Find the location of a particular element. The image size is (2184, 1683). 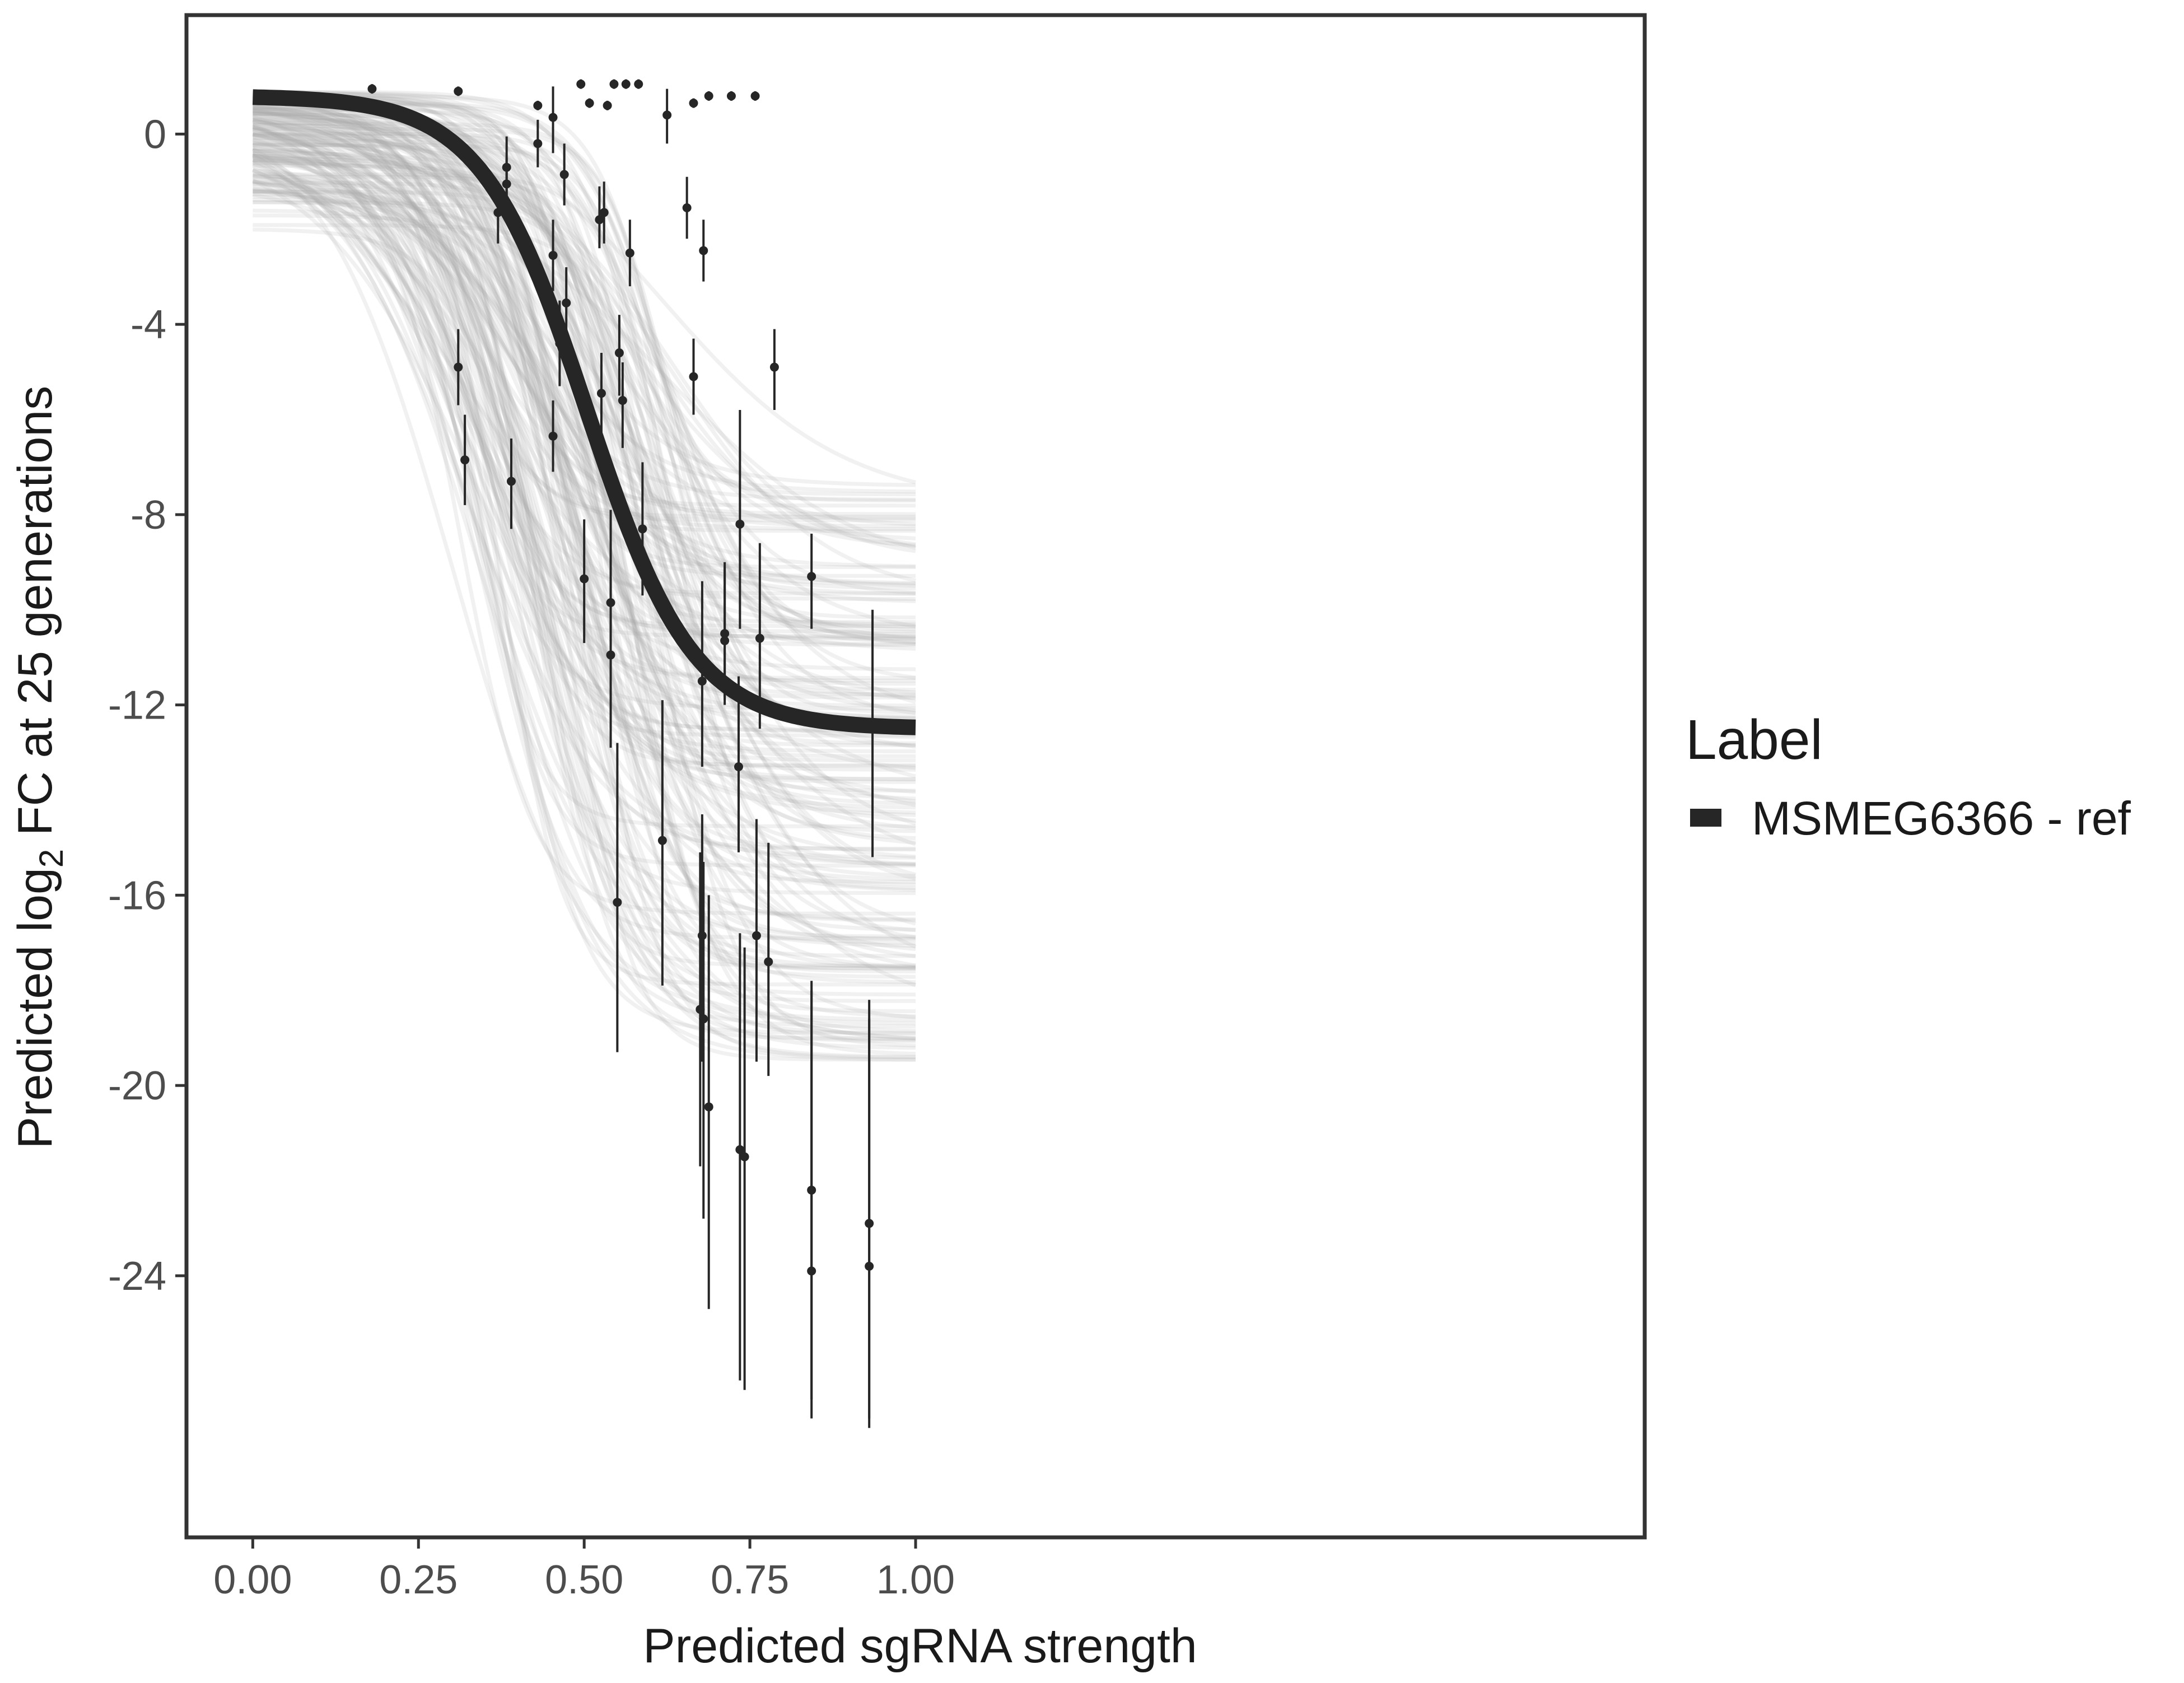

y-axis-title: Predicted log2 FC at 25 generations is located at coordinates (39, 767).